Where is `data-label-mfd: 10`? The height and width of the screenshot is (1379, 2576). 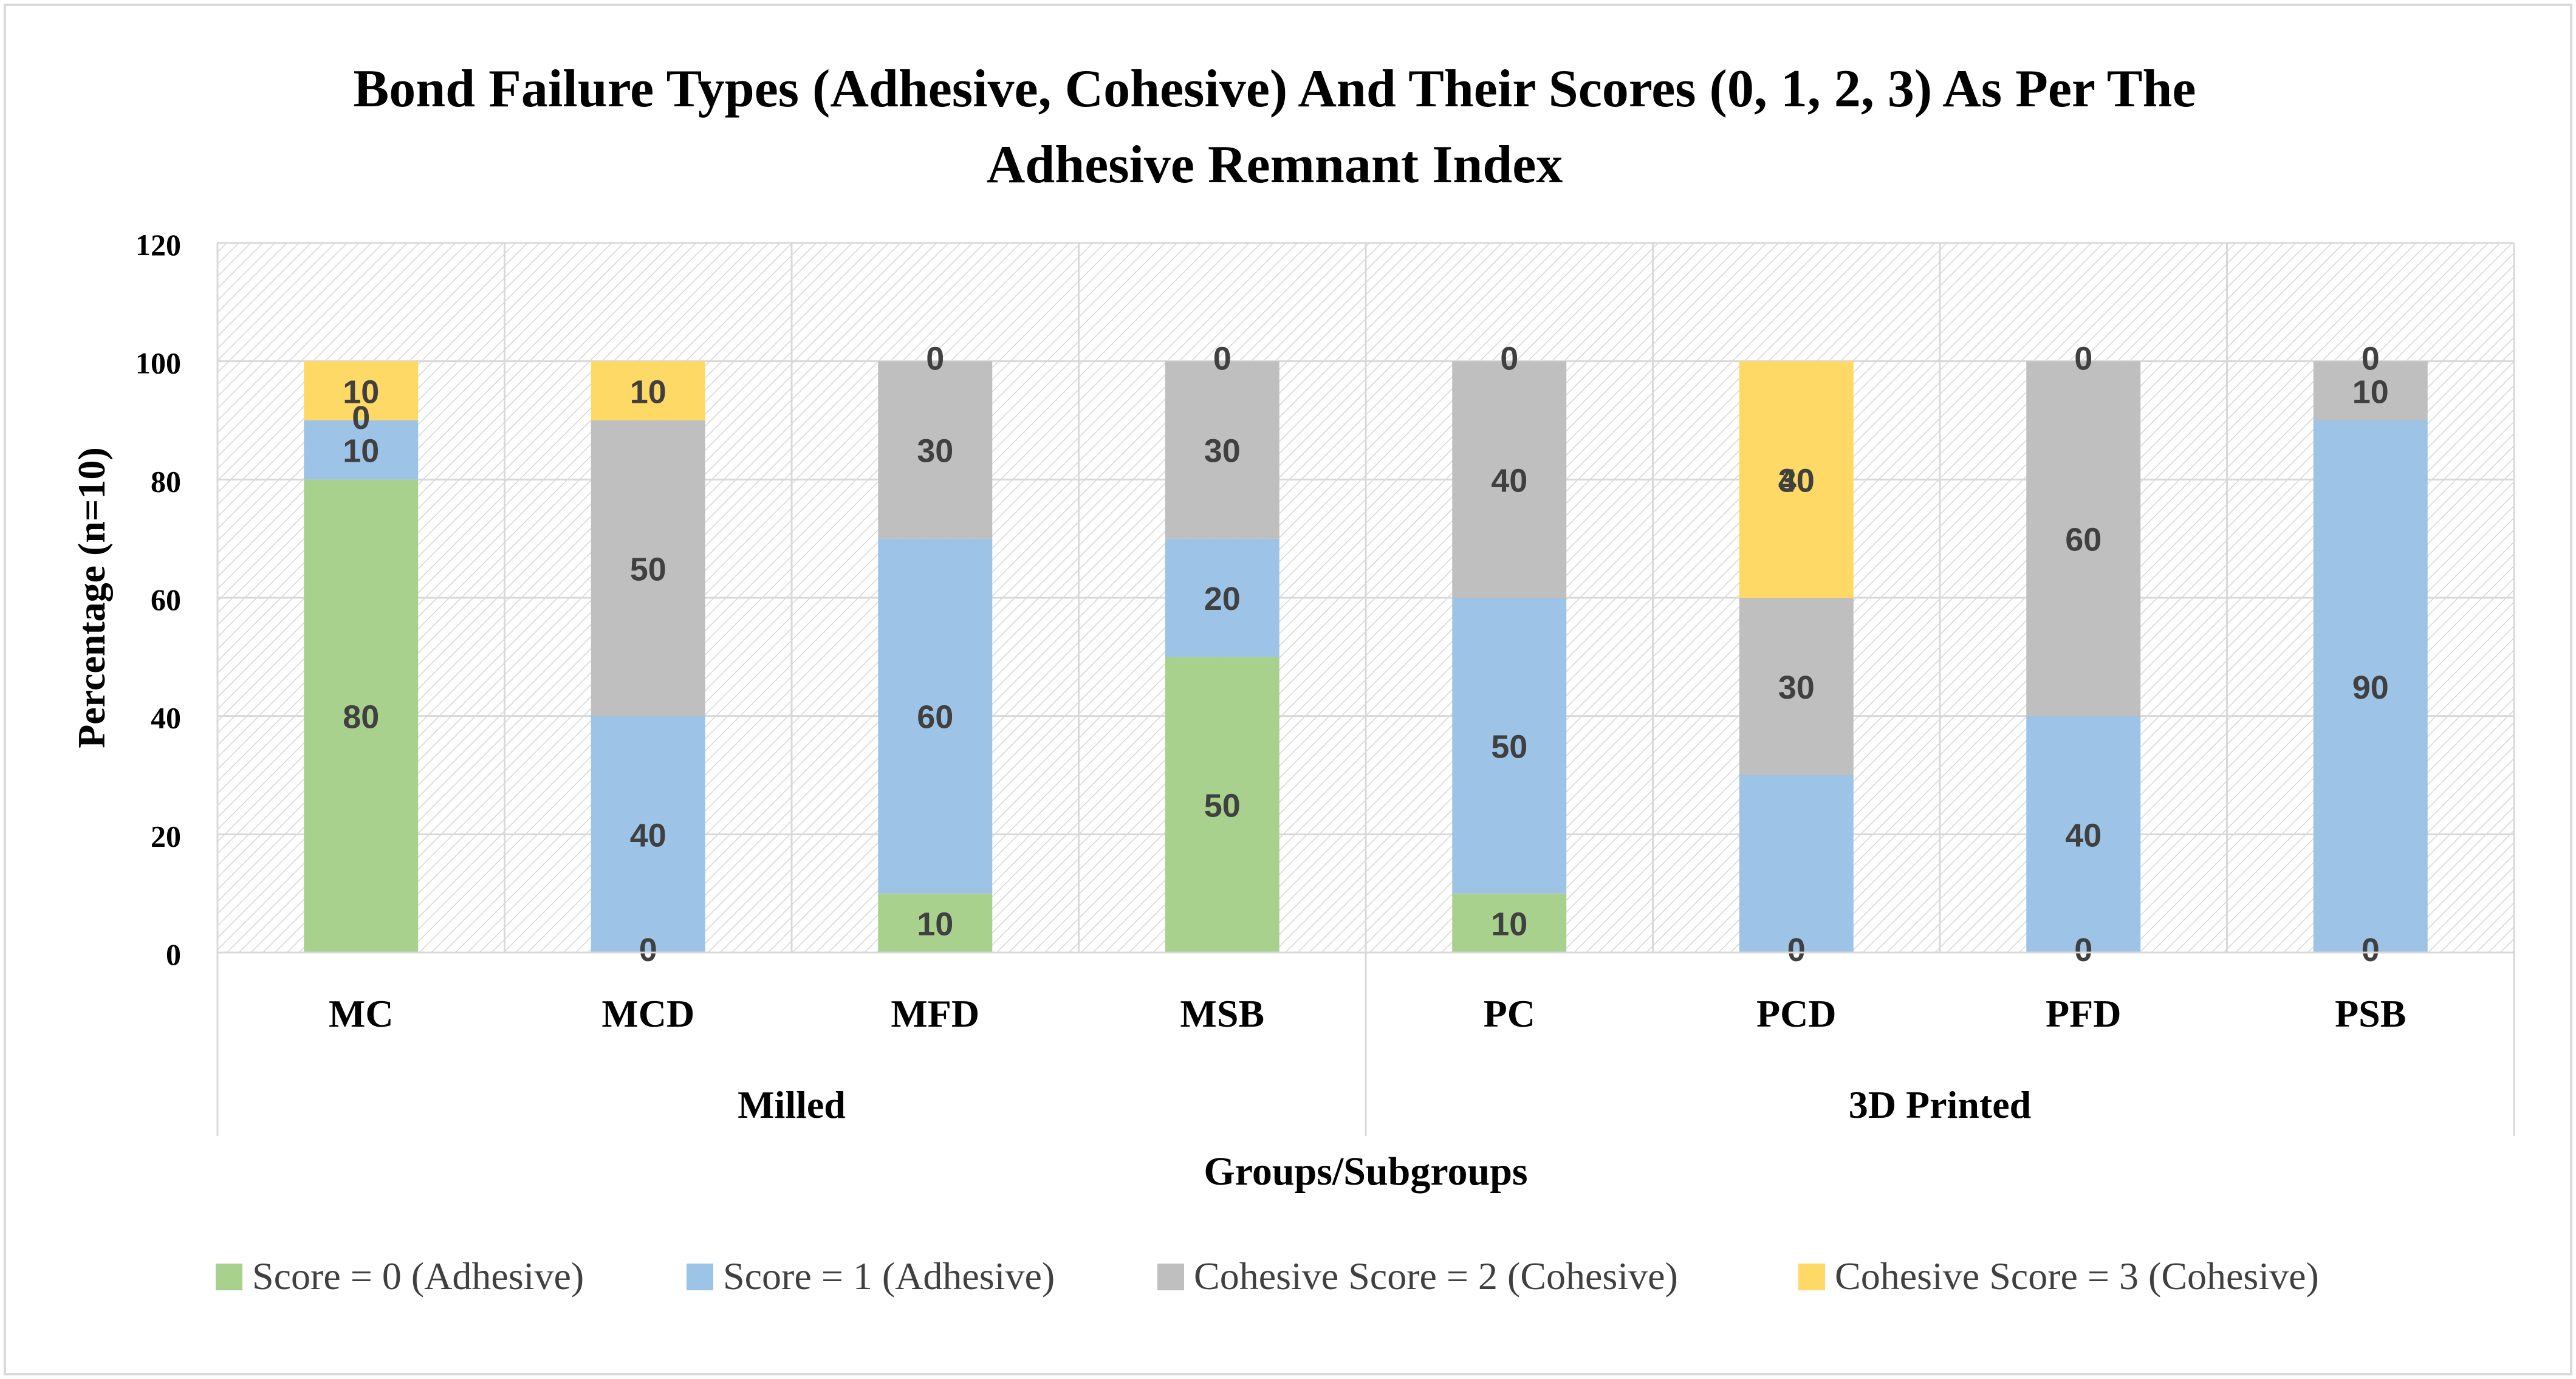
data-label-mfd: 10 is located at coordinates (935, 924).